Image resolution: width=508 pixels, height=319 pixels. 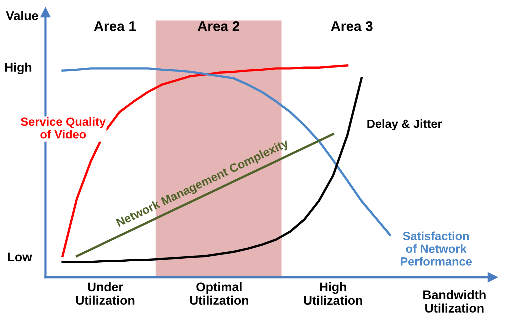 What do you see at coordinates (333, 294) in the screenshot?
I see `x-tick-label: High Utilization` at bounding box center [333, 294].